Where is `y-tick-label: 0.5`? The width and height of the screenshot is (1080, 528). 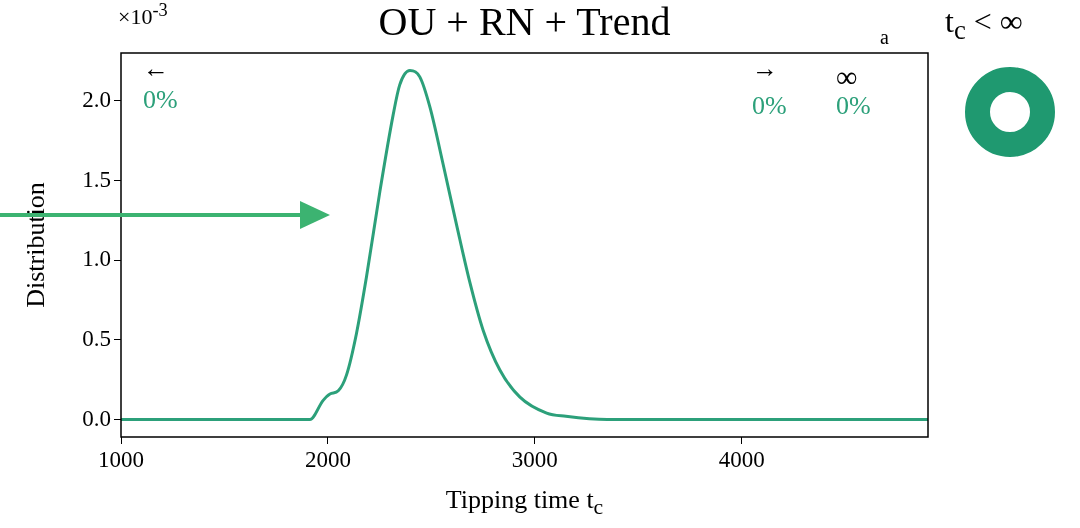
y-tick-label: 0.5 is located at coordinates (96, 338).